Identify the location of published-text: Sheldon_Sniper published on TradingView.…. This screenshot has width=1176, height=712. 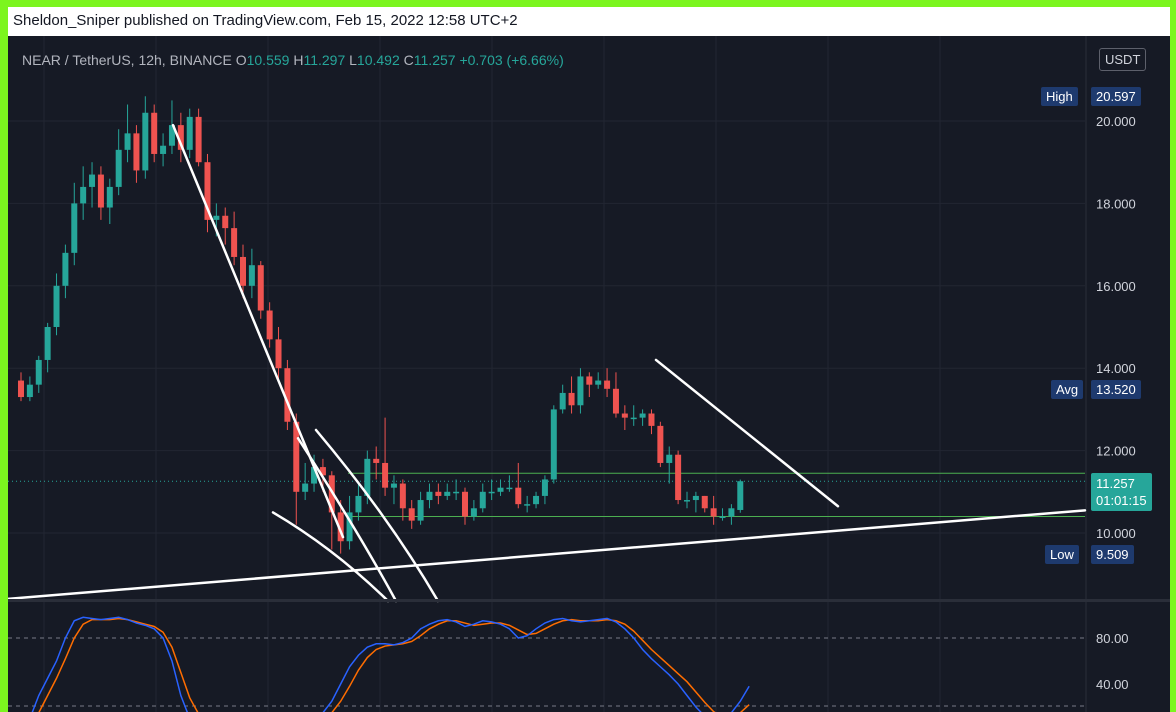
(265, 20).